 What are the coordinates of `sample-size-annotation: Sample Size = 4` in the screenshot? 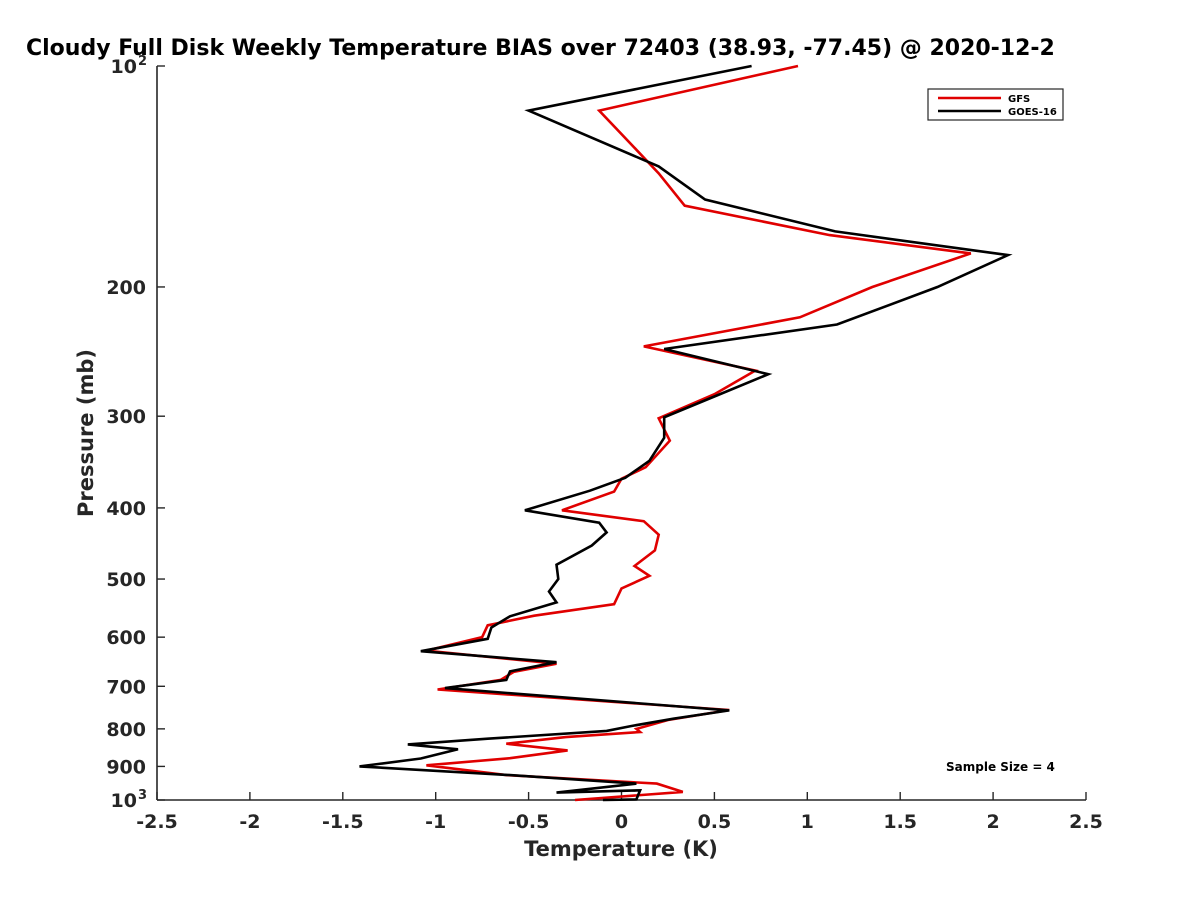 It's located at (1000, 767).